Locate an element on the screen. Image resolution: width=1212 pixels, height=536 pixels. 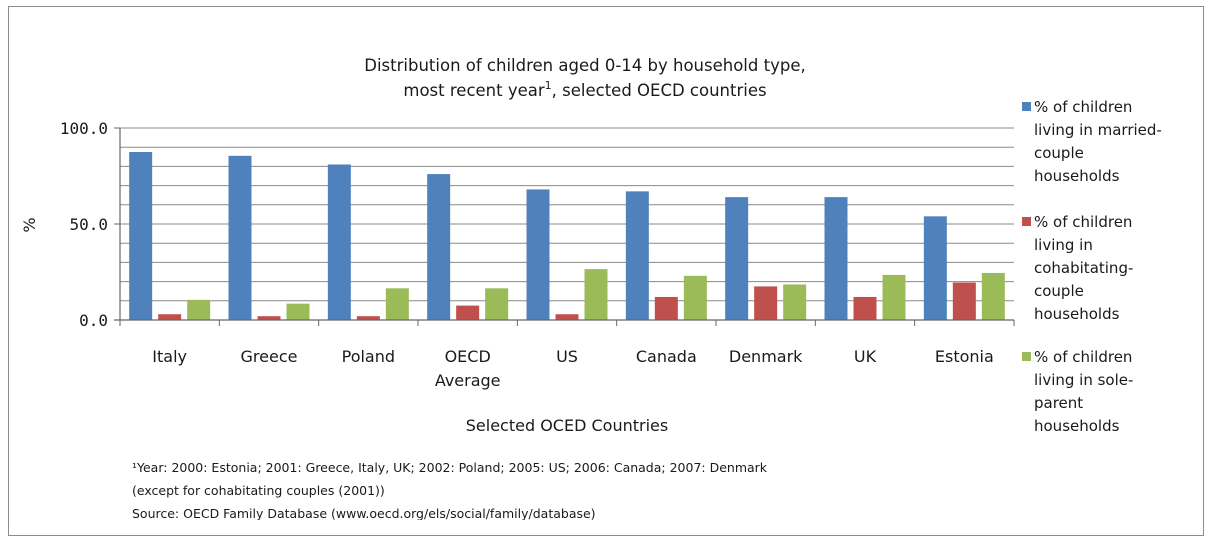
category-label: Italy is located at coordinates (169, 356).